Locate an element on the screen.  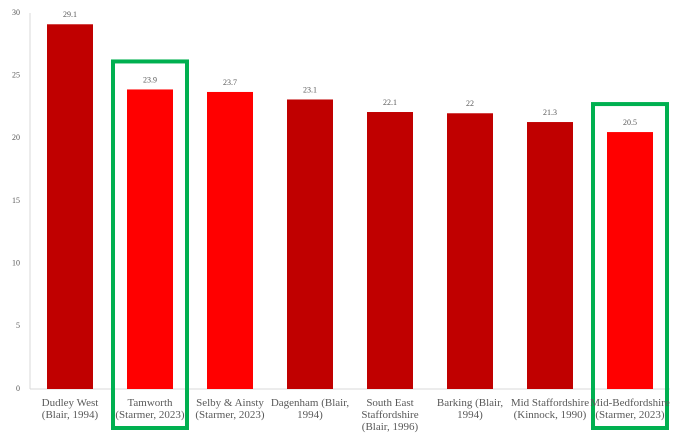
y-tick-label: 5 is located at coordinates (18, 325).